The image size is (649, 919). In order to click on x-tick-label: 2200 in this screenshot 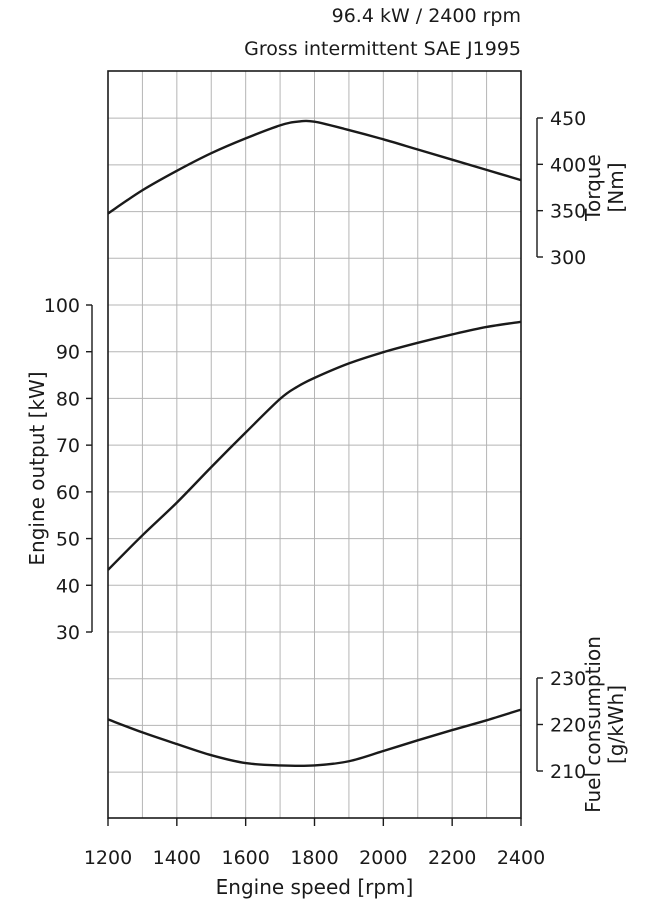, I will do `click(452, 858)`.